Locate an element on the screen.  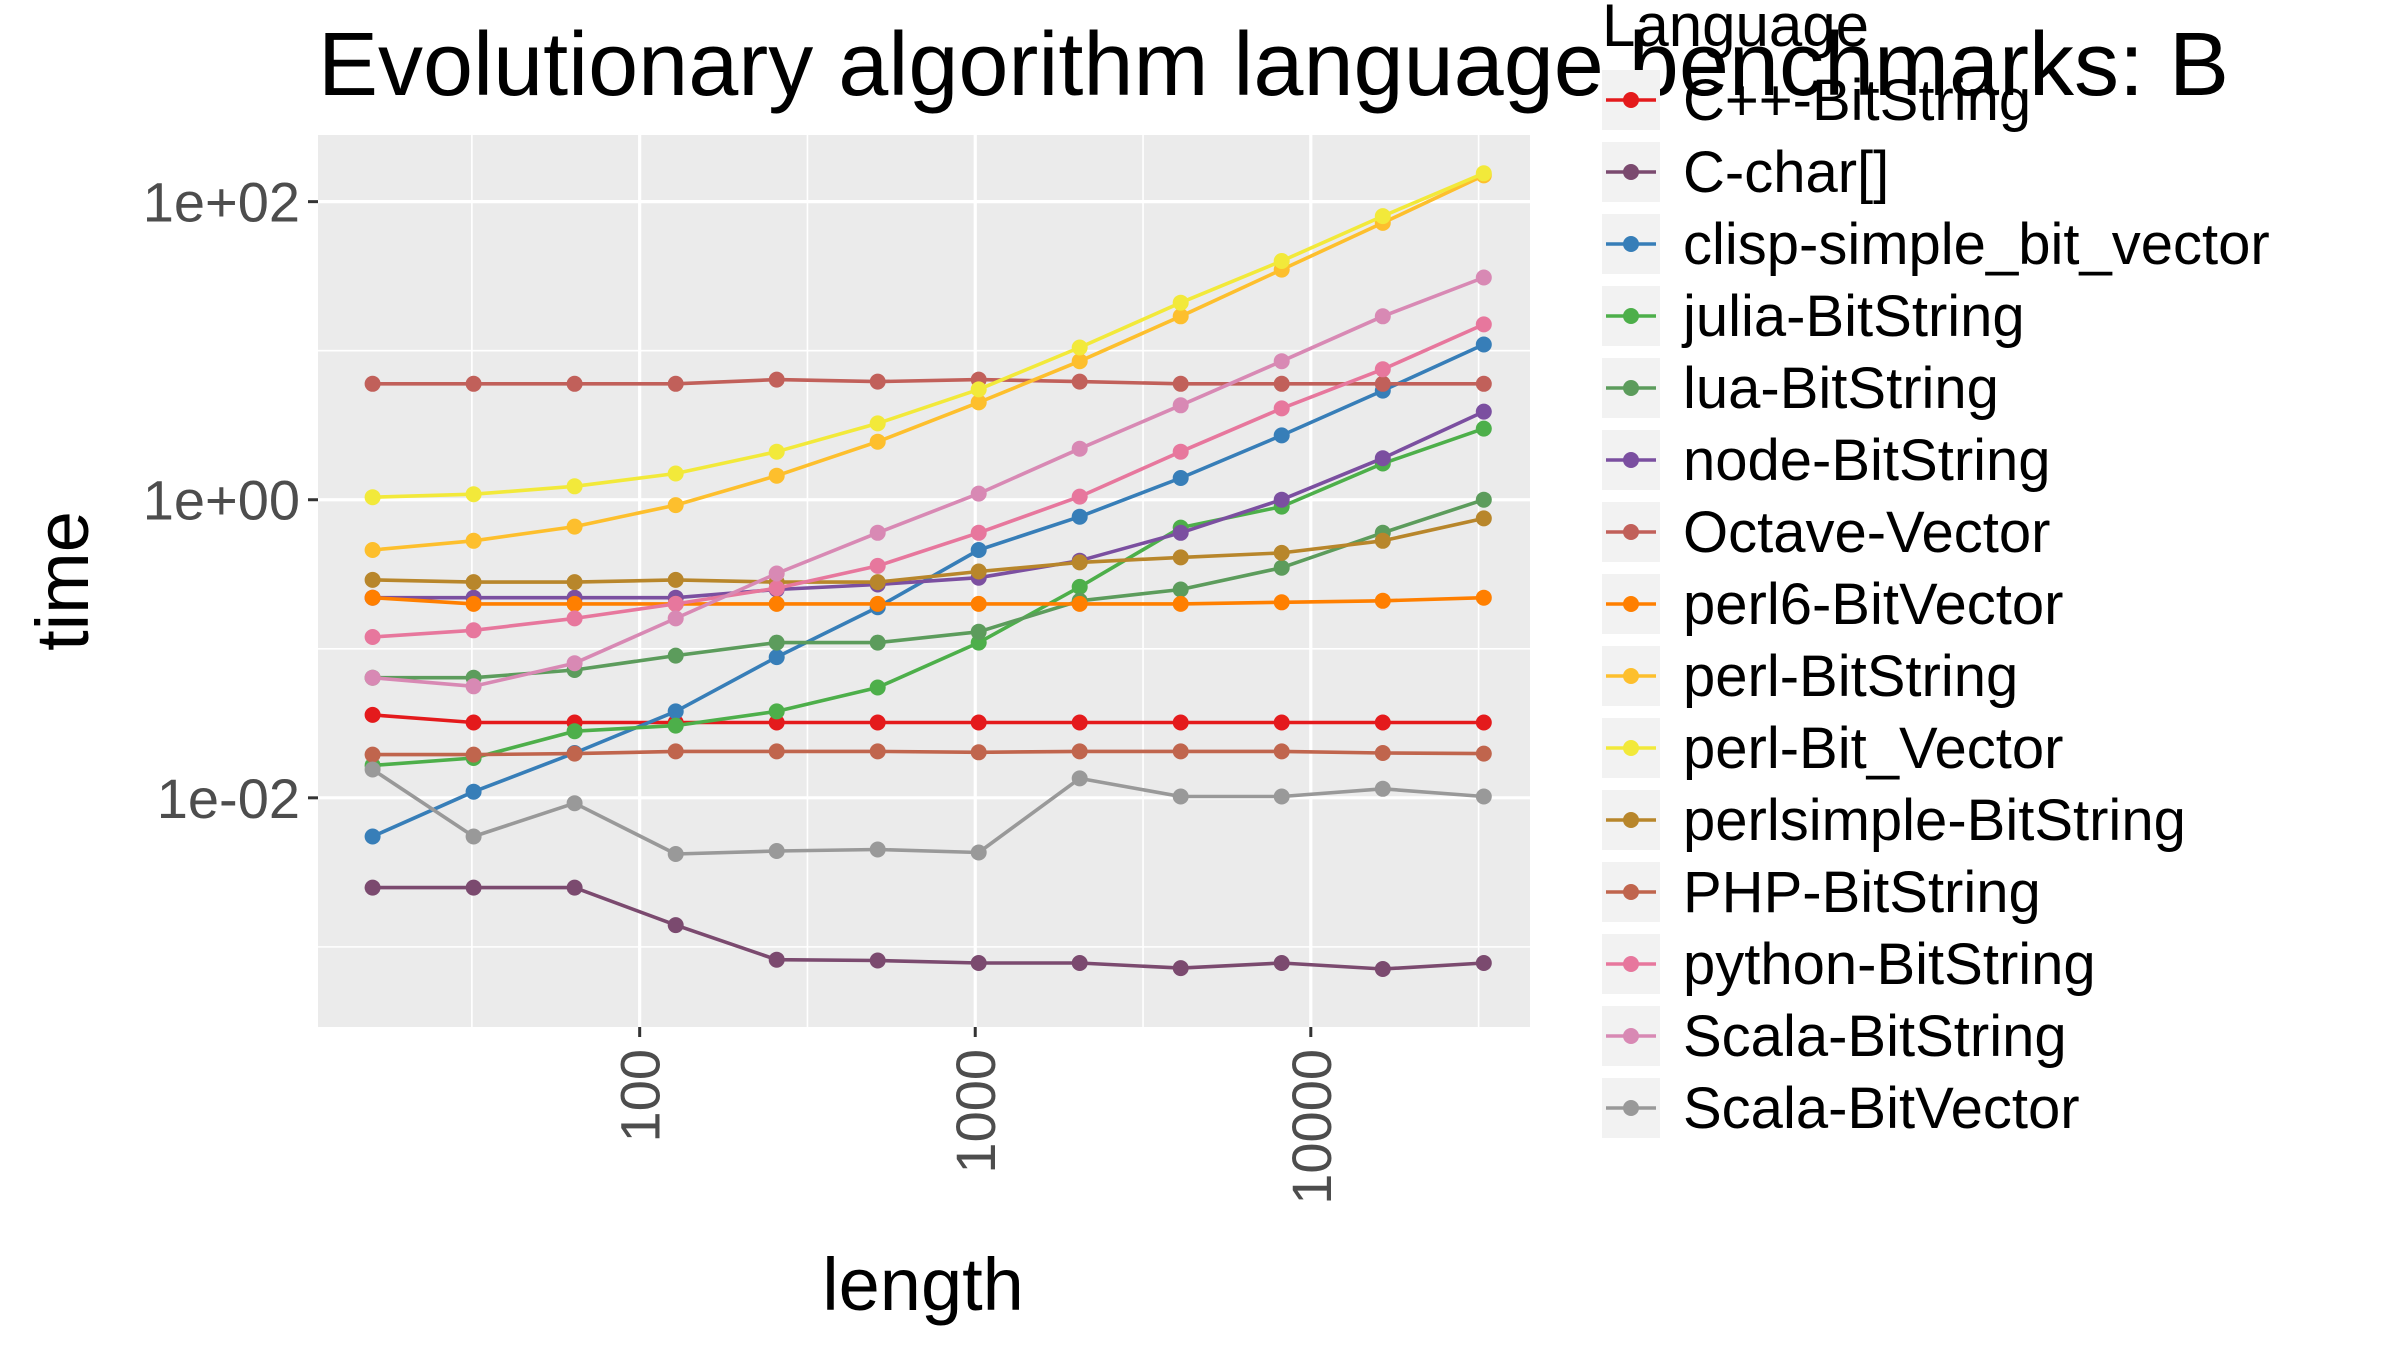
legend-item-clisp-simple-bit-vector: clisp-simple_bit_vector is located at coordinates (1936, 244).